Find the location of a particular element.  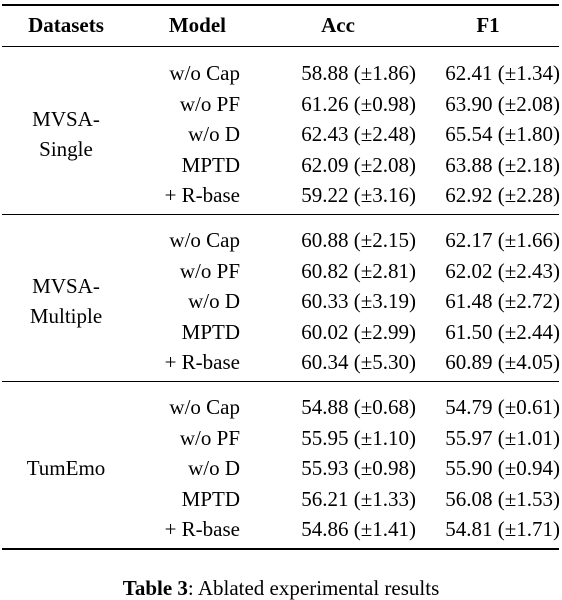

acc-cell: 55.93 (±0.98) is located at coordinates (358, 468).